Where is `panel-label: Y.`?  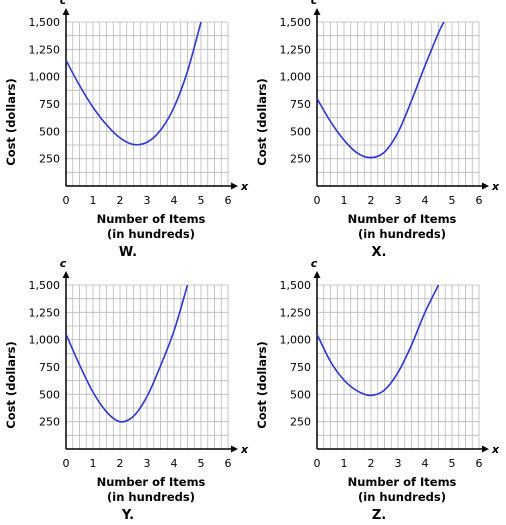
panel-label: Y. is located at coordinates (127, 515).